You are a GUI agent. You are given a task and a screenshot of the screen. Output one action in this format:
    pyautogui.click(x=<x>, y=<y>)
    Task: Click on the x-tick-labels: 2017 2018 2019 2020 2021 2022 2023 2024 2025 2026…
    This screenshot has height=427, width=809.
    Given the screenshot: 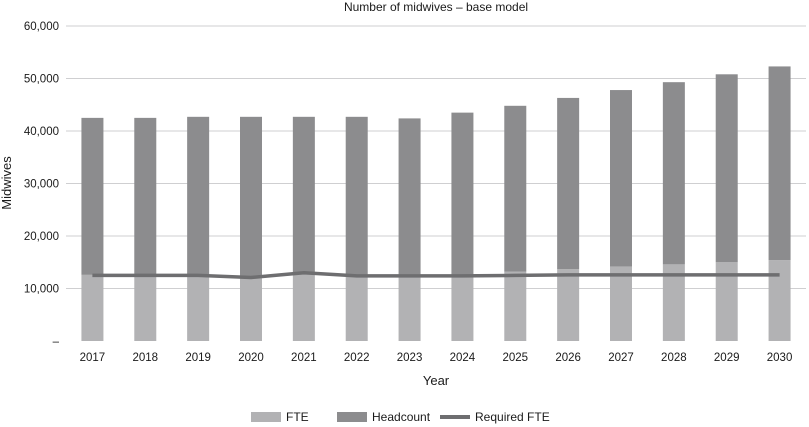 What is the action you would take?
    pyautogui.click(x=436, y=358)
    